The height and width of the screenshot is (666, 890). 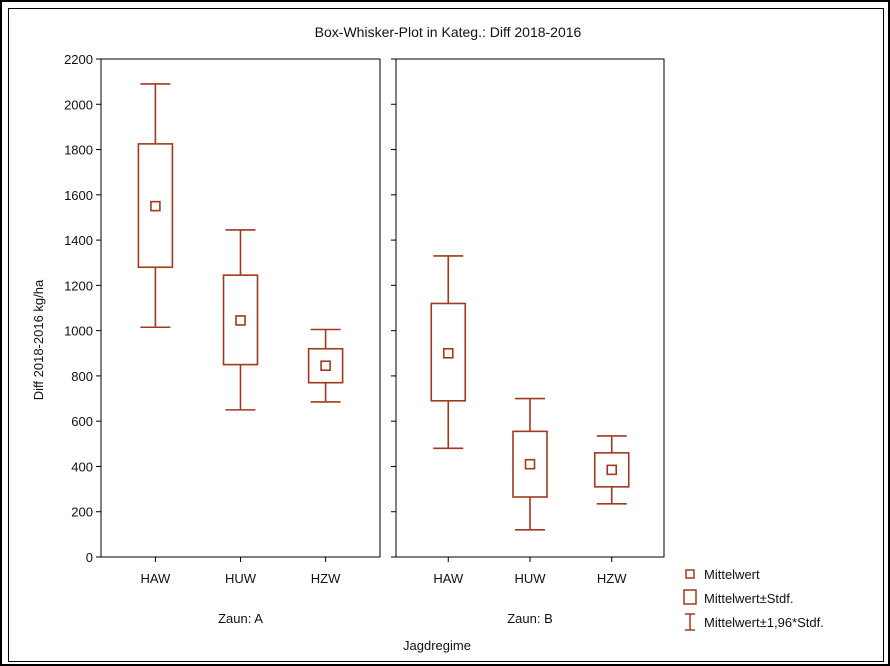 What do you see at coordinates (690, 597) in the screenshot?
I see `legend-box-symbol` at bounding box center [690, 597].